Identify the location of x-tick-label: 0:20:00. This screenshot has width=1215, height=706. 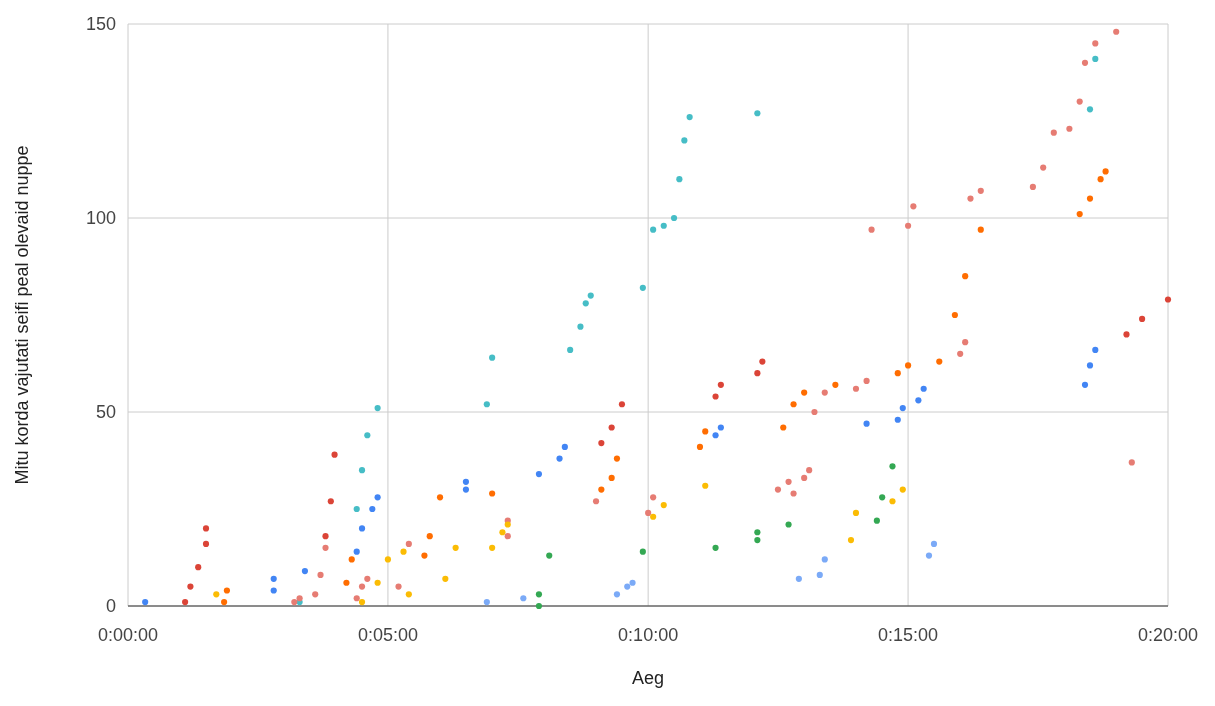
(1168, 635).